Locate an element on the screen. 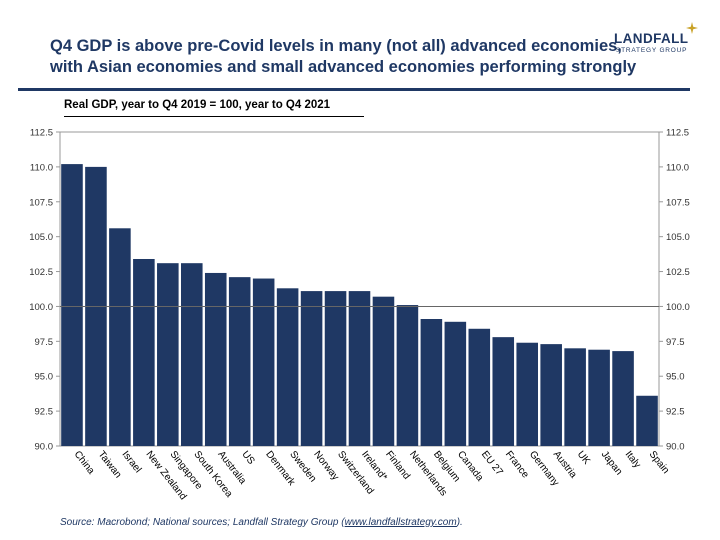 This screenshot has width=720, height=540. bar-sweden is located at coordinates (287, 367).